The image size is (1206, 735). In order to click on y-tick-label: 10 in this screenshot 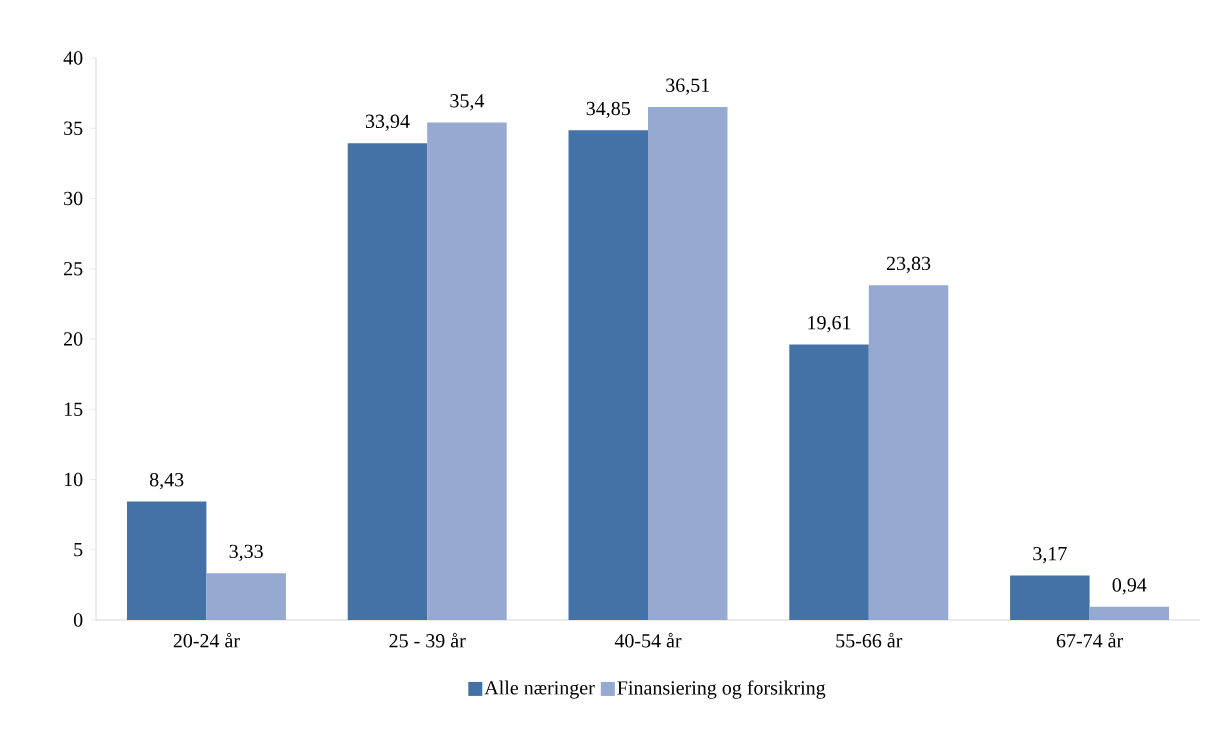, I will do `click(73, 479)`.